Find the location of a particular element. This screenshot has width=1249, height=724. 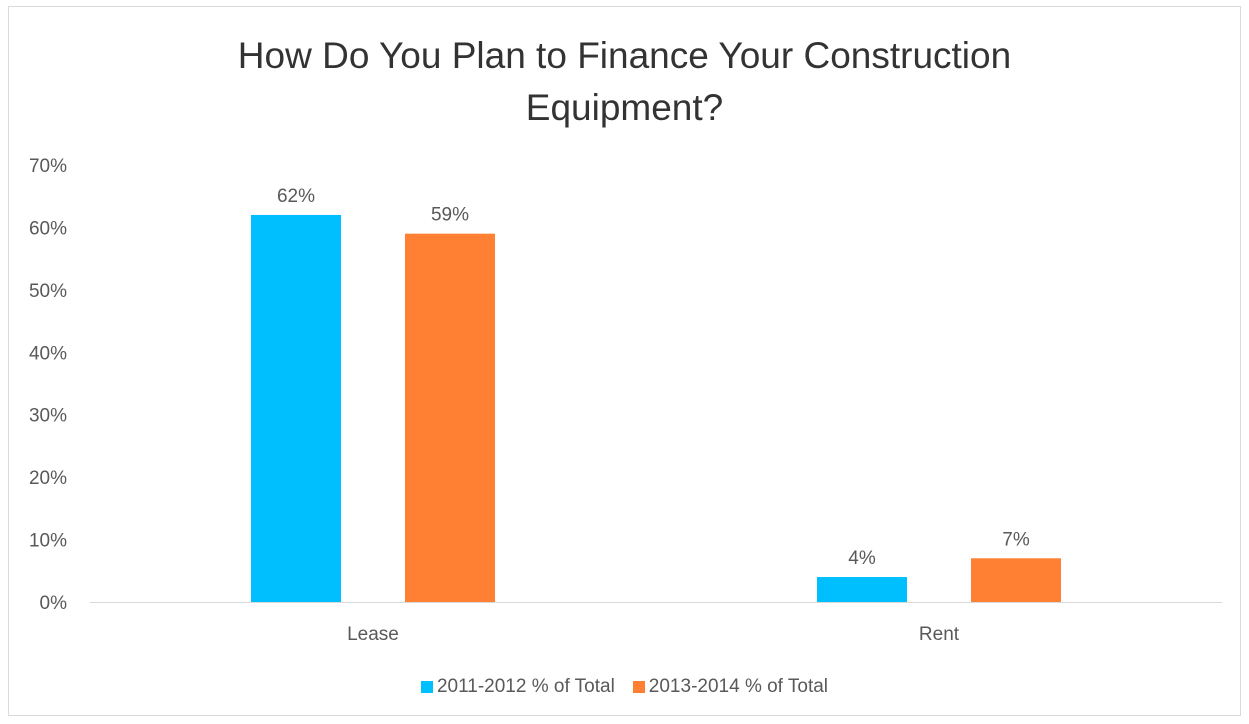

legend-item-series-1: 2011-2012 % of Total is located at coordinates (517, 687).